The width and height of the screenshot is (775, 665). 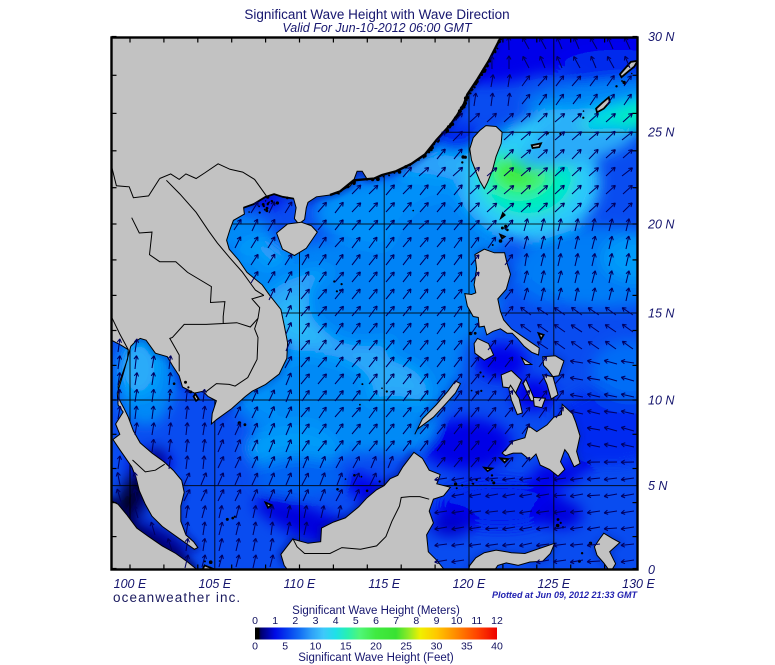 I want to click on svg-text: 10 N, so click(x=661, y=401).